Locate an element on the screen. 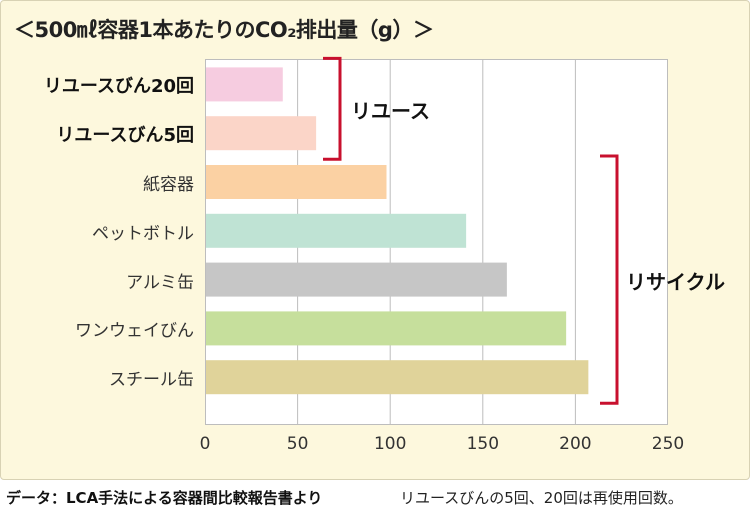 This screenshot has width=750, height=511. category-label-5: ワンウェイびん is located at coordinates (134, 331).